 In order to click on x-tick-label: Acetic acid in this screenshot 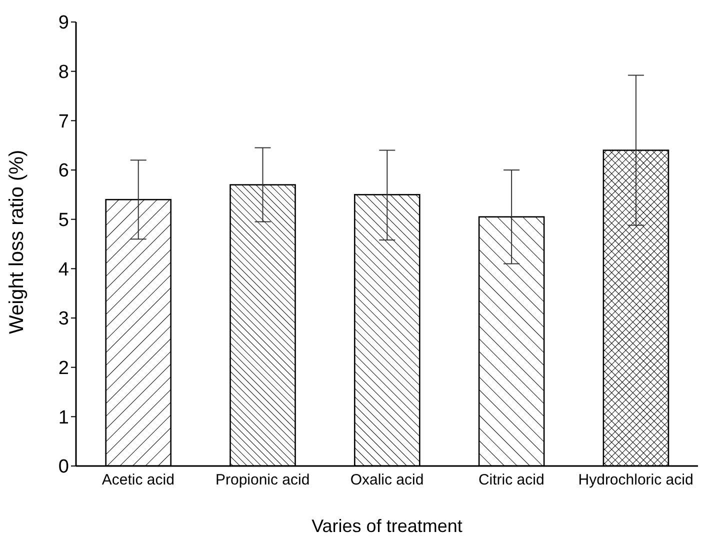, I will do `click(138, 480)`.